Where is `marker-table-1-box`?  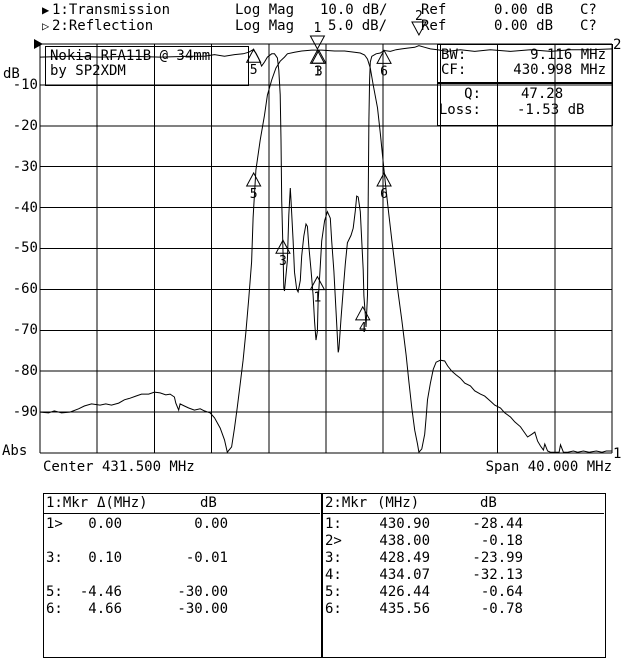 marker-table-1-box is located at coordinates (182, 575).